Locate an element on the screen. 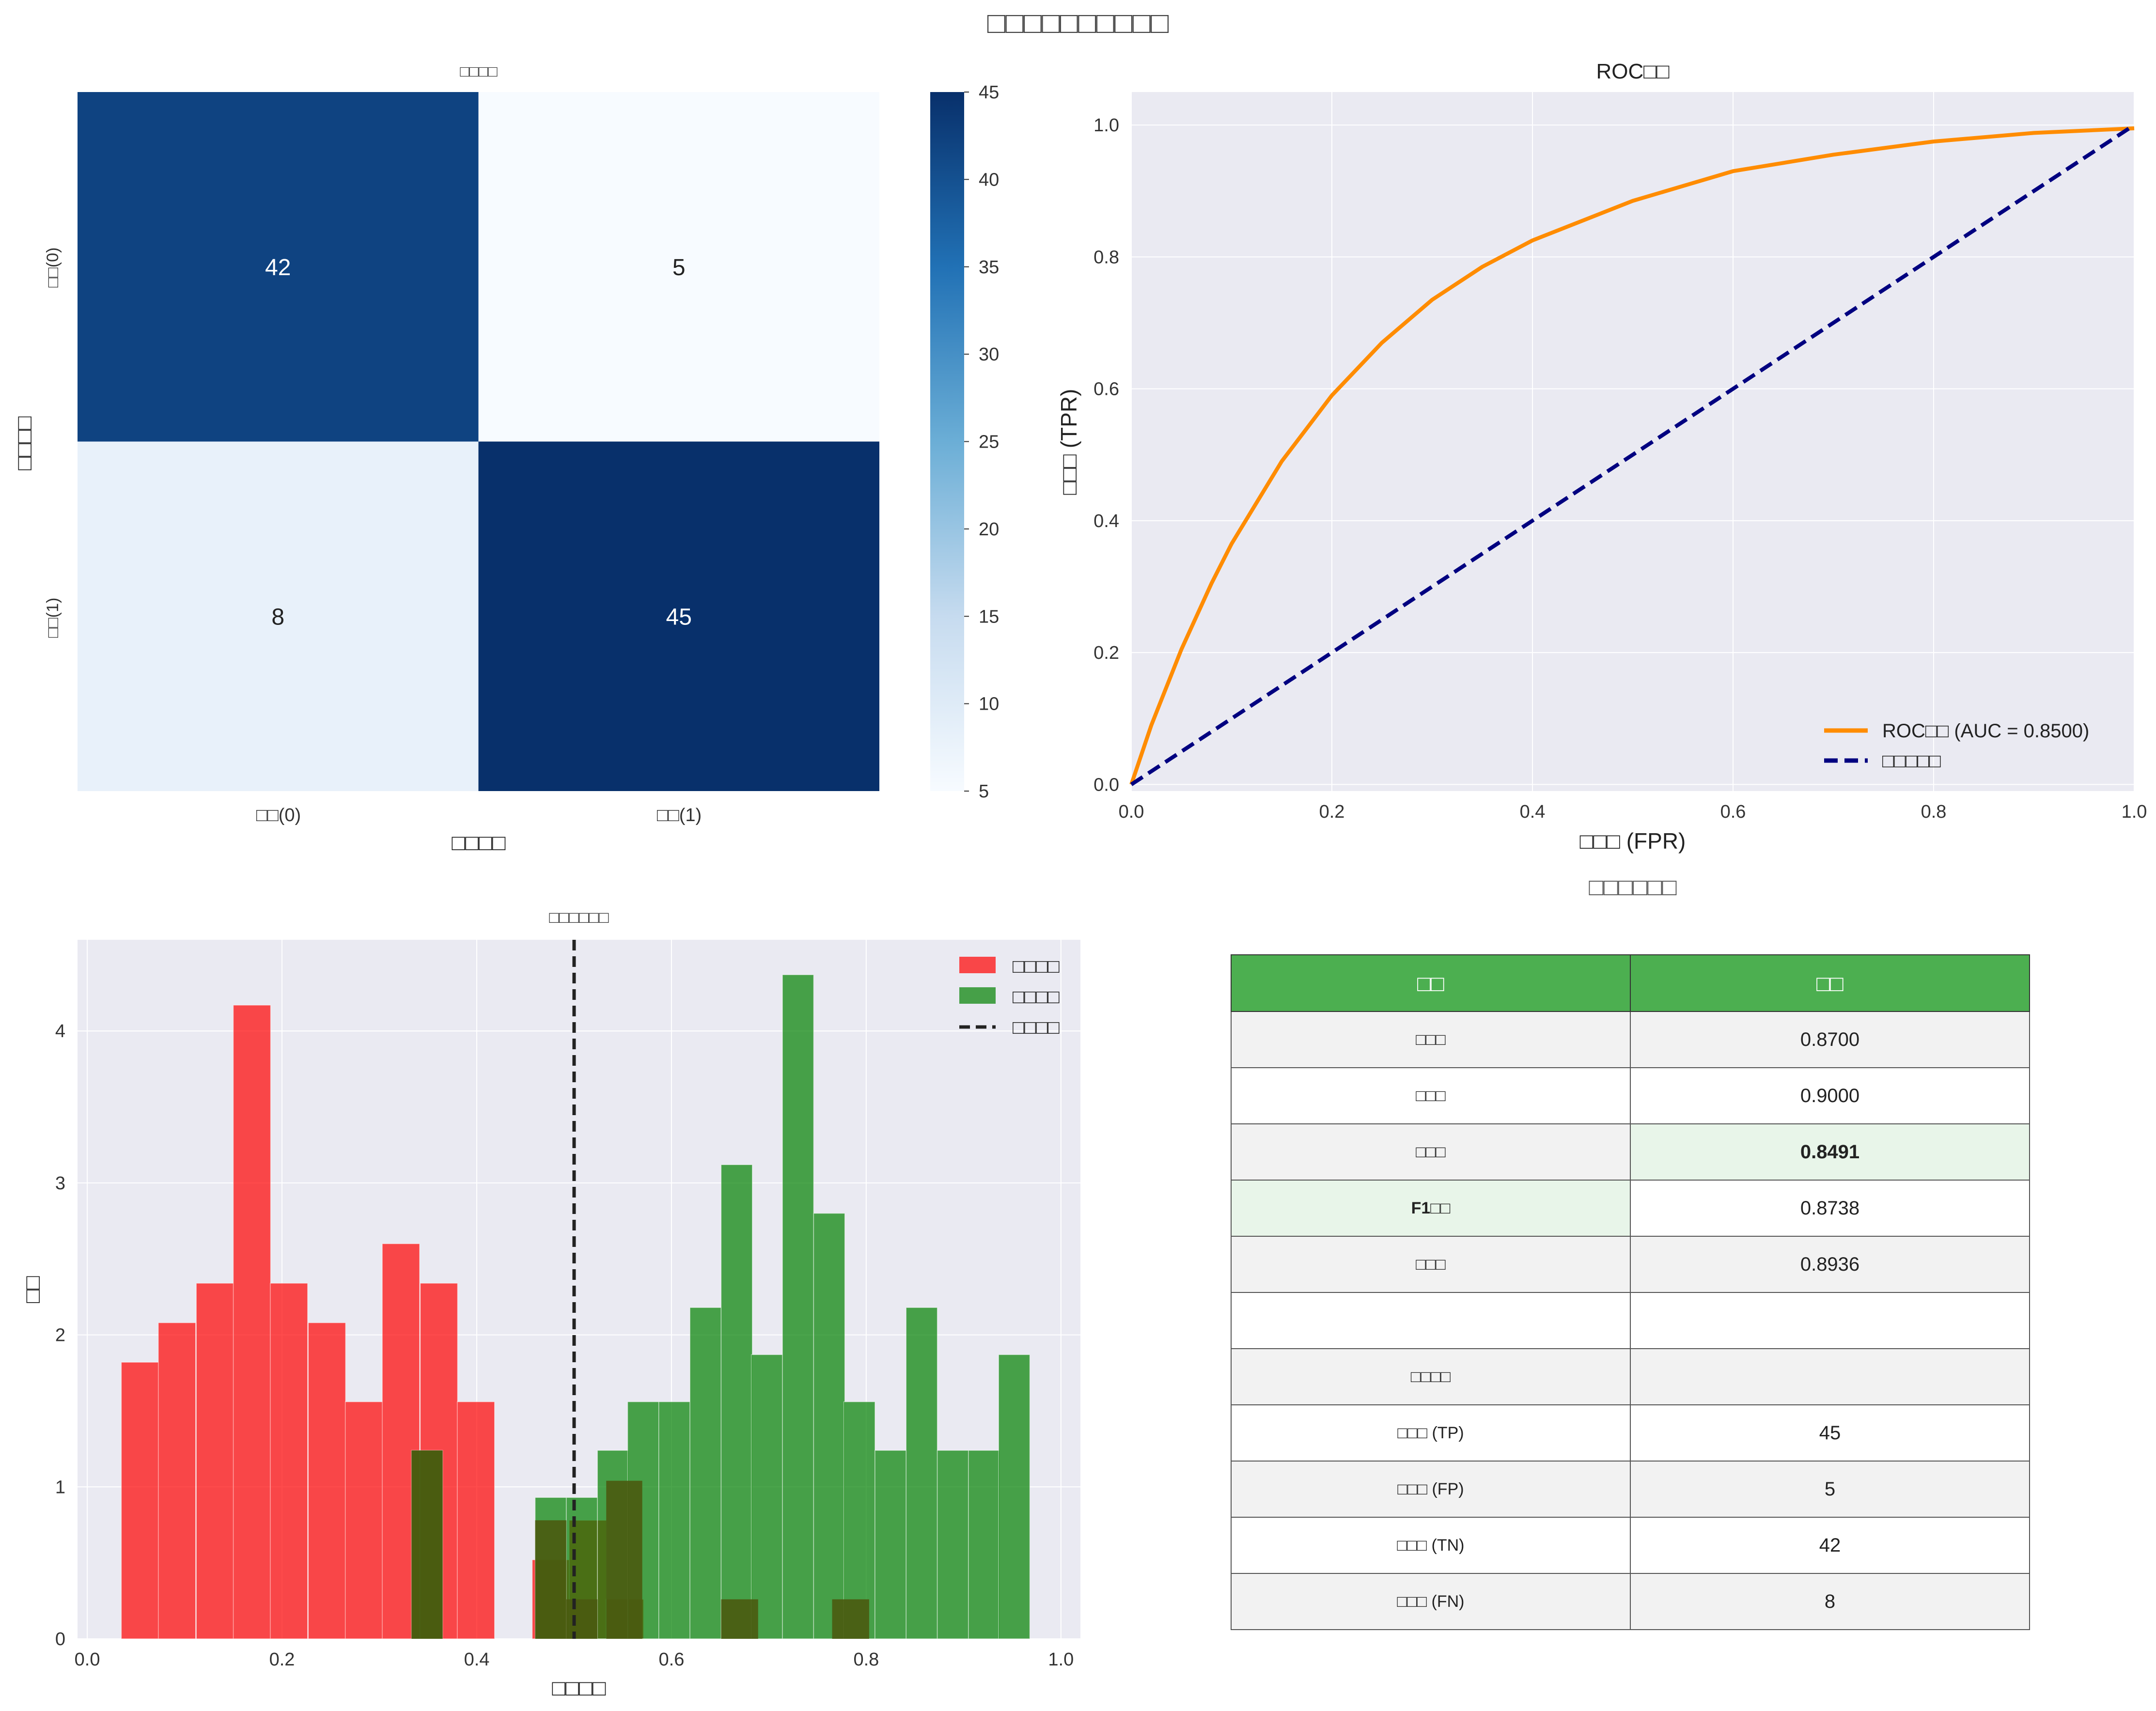 The image size is (2156, 1711). hist-ytick-label: 3 is located at coordinates (60, 1184).